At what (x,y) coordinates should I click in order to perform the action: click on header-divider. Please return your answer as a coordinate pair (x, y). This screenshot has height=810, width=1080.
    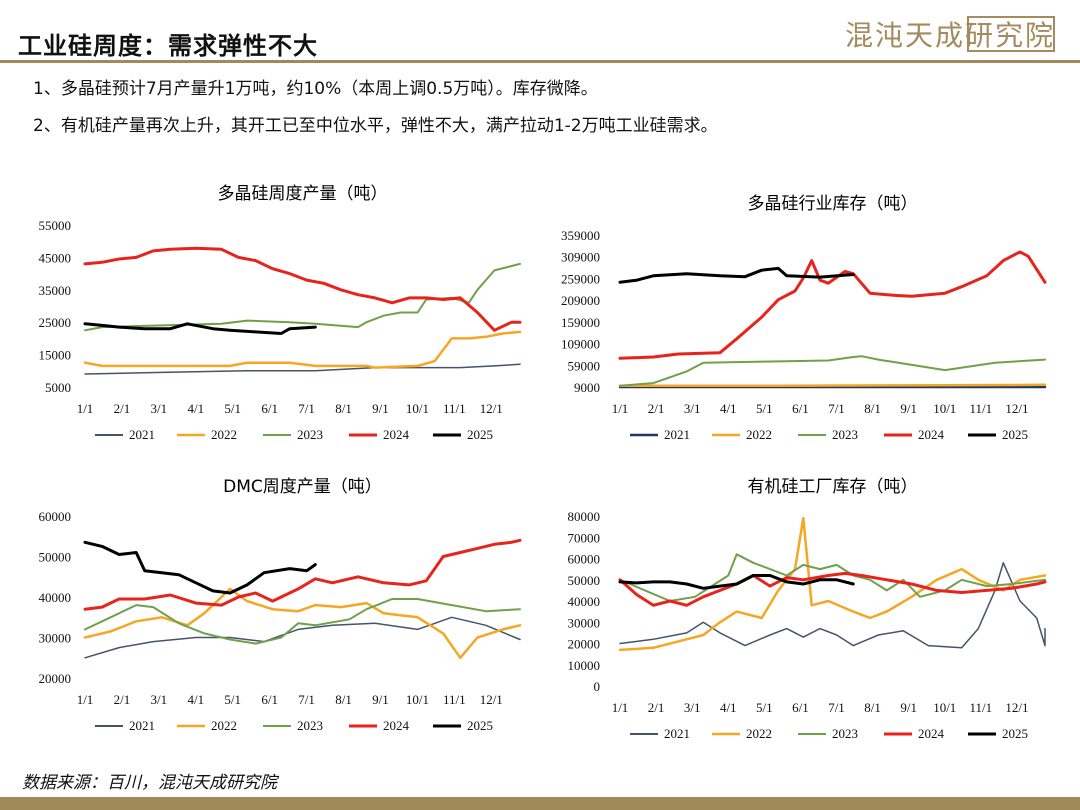
    Looking at the image, I should click on (540, 61).